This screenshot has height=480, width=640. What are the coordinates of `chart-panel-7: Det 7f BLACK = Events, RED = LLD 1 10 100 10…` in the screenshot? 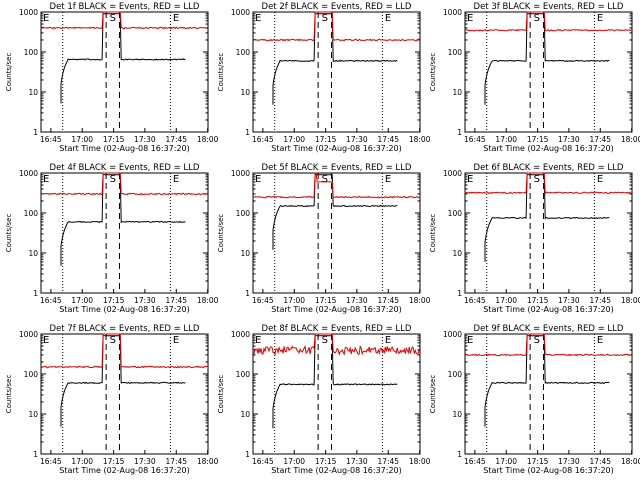 It's located at (112, 399).